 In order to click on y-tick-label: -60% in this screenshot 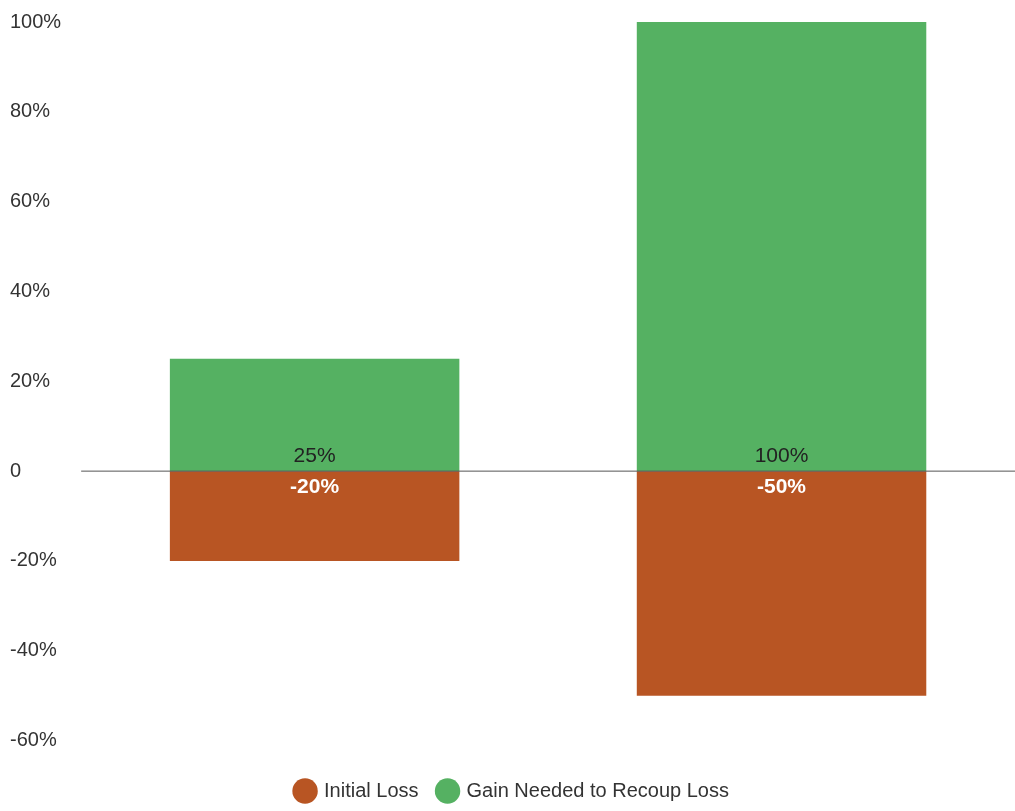, I will do `click(33, 739)`.